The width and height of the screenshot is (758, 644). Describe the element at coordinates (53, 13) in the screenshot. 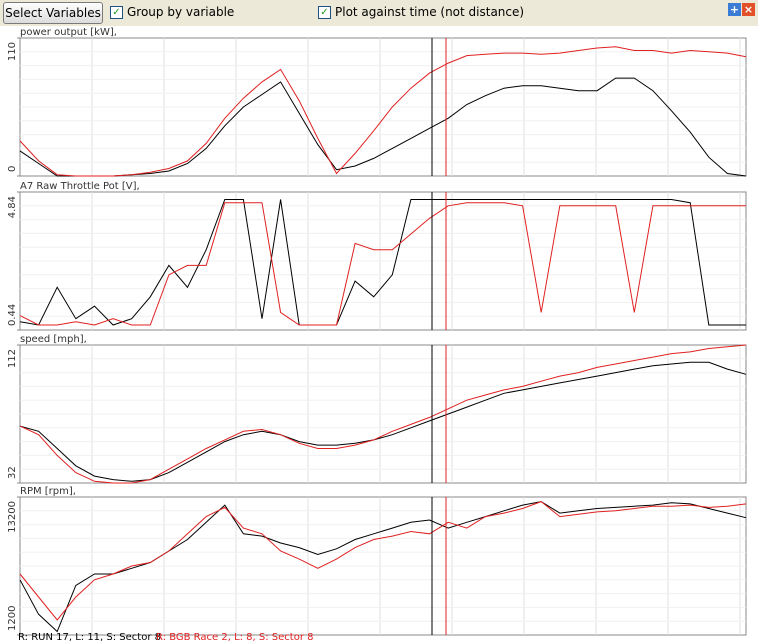

I see `select-variables-button: Select Variables` at that location.